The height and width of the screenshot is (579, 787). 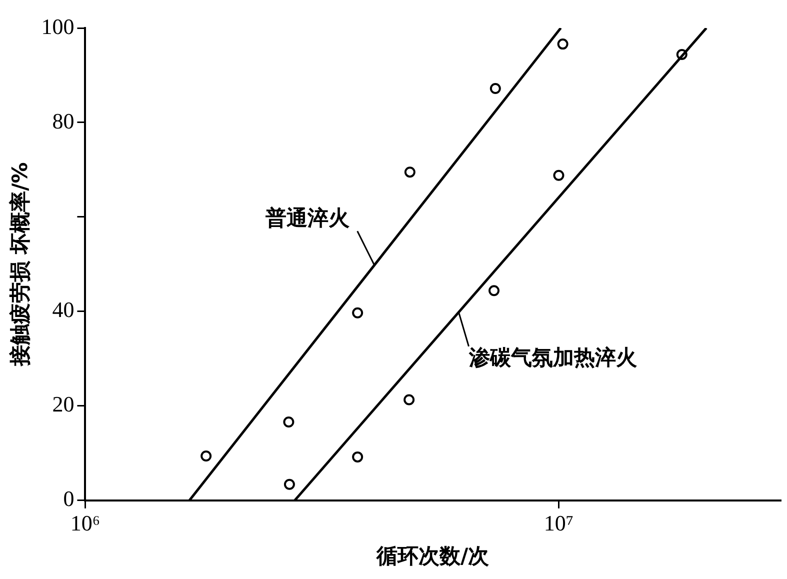 What do you see at coordinates (553, 357) in the screenshot?
I see `annotation: 渗碳气氛加热淬火` at bounding box center [553, 357].